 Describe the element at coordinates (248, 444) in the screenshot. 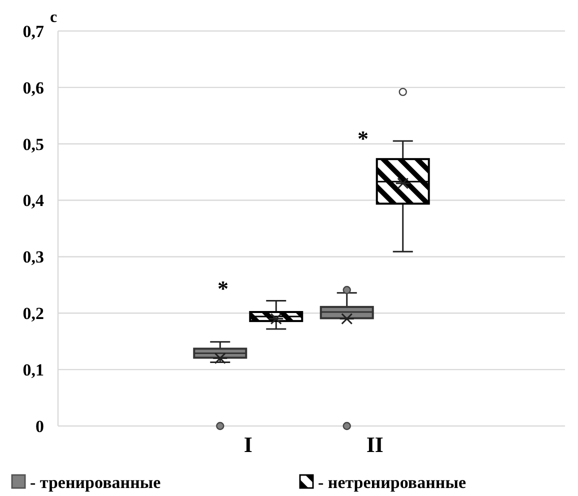

I see `x-tick-label: I` at that location.